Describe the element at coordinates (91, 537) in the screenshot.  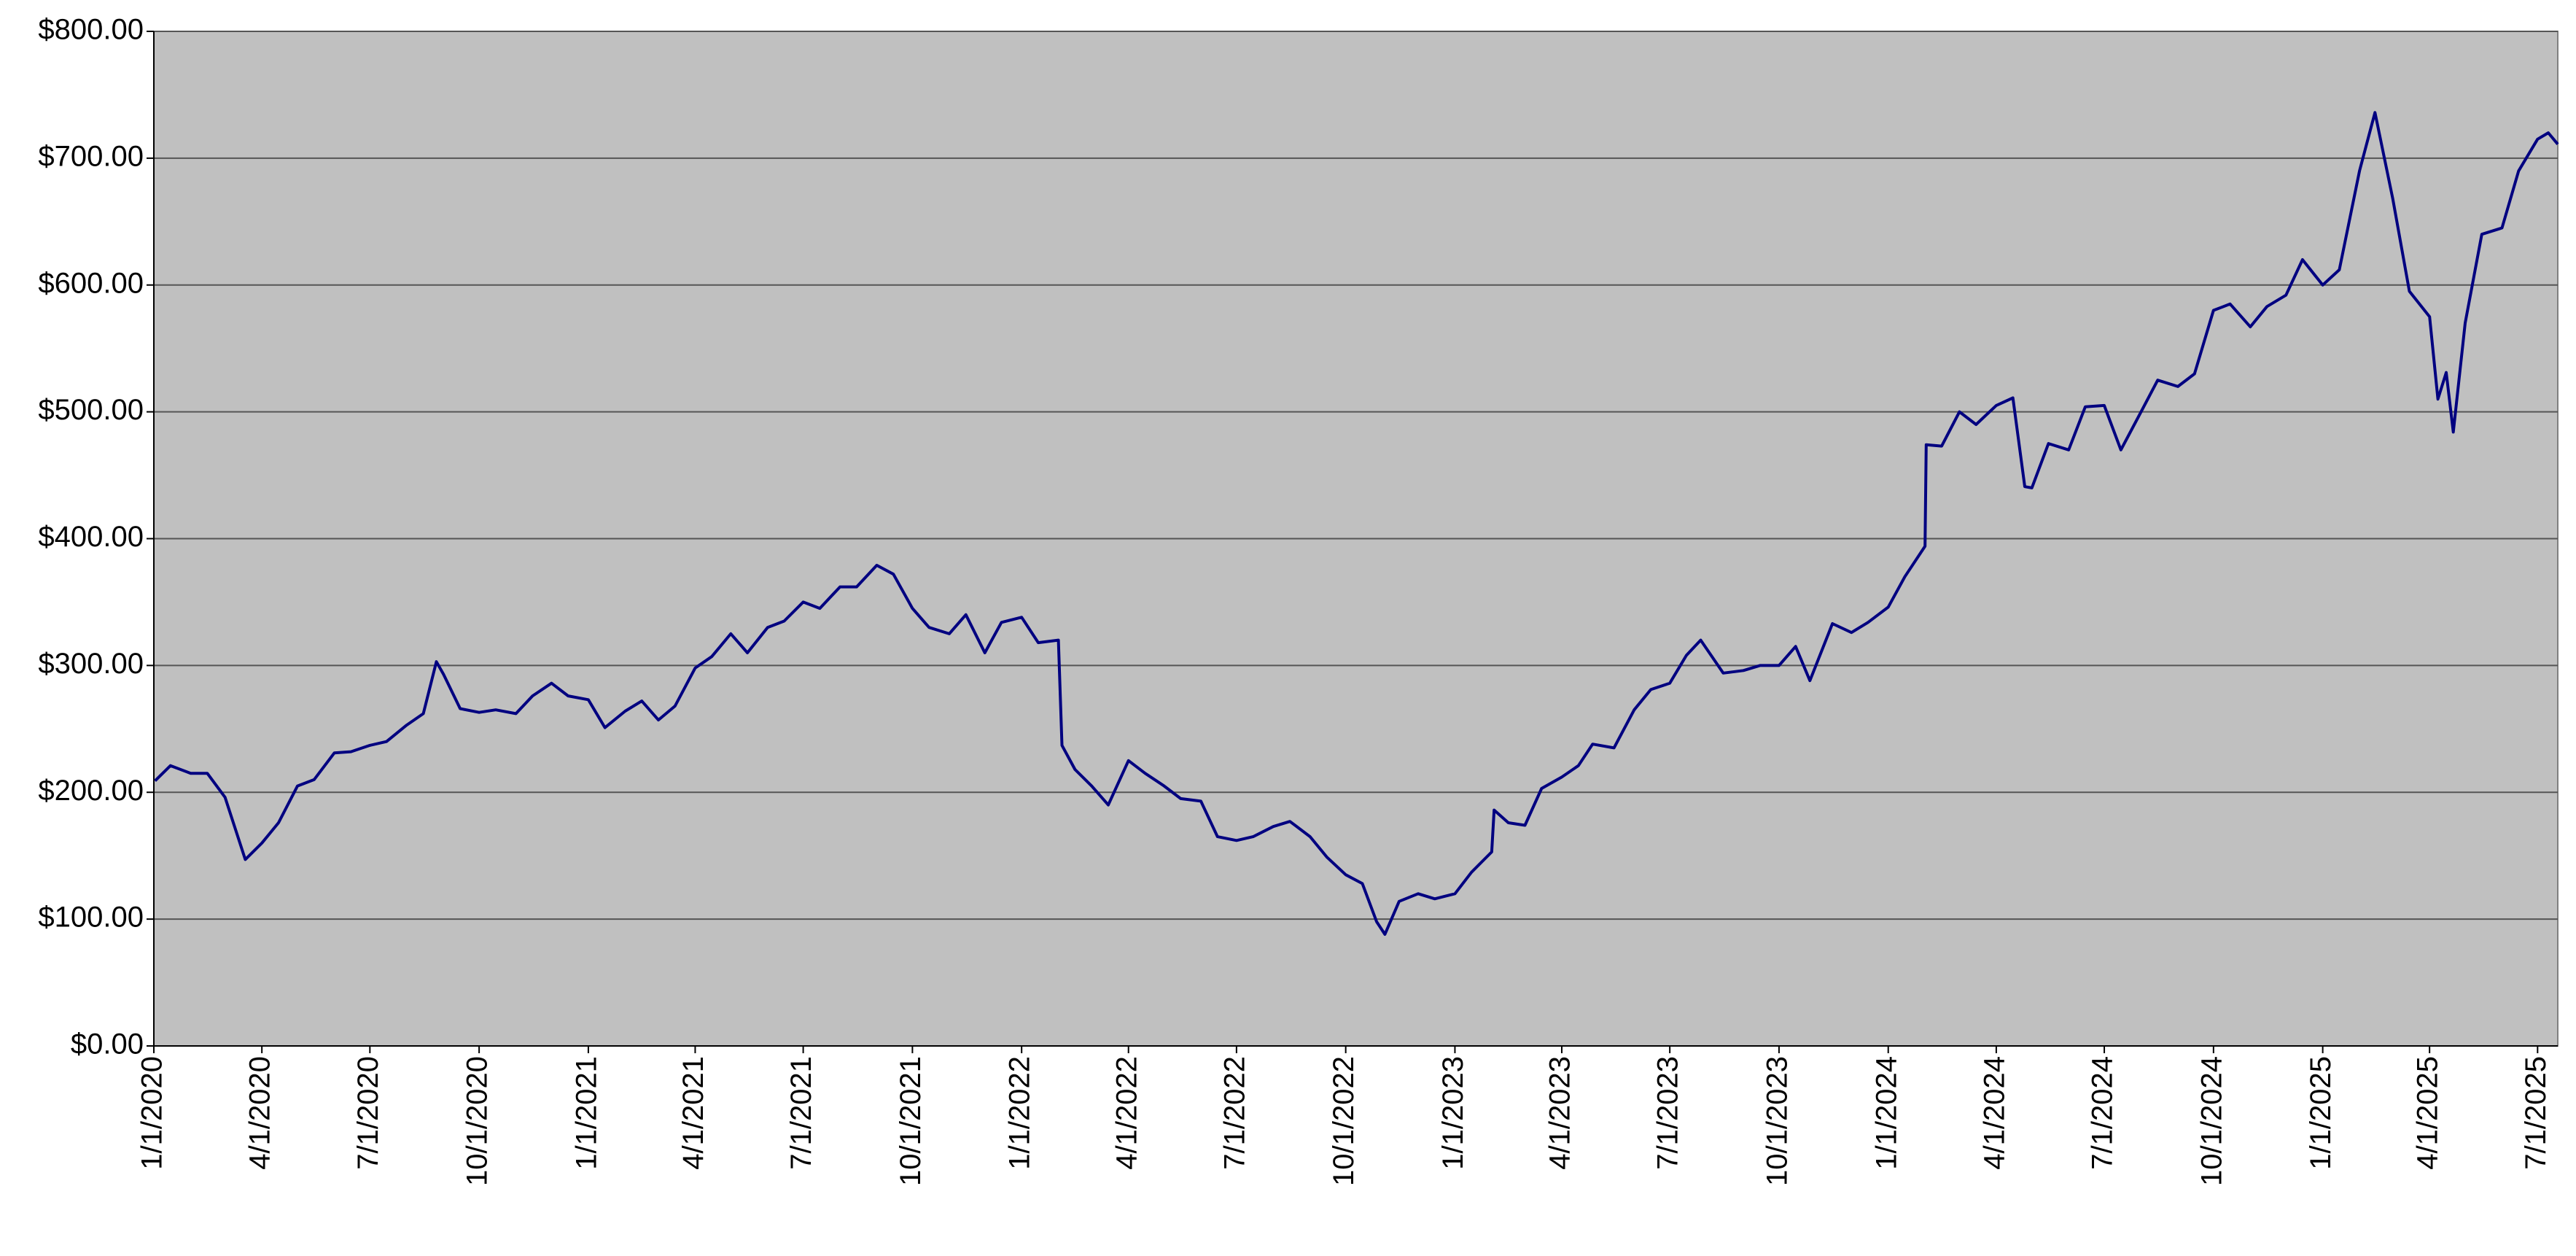
I see `y-tick-label: $400.00` at that location.